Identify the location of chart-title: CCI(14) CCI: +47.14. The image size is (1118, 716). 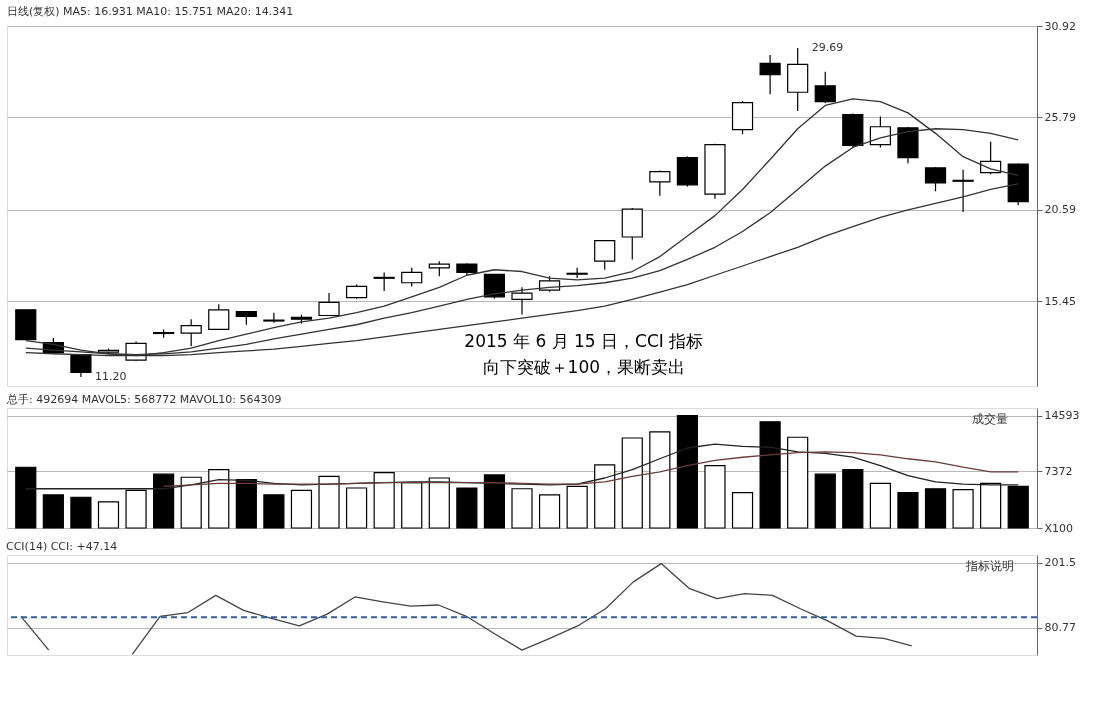
(62, 546).